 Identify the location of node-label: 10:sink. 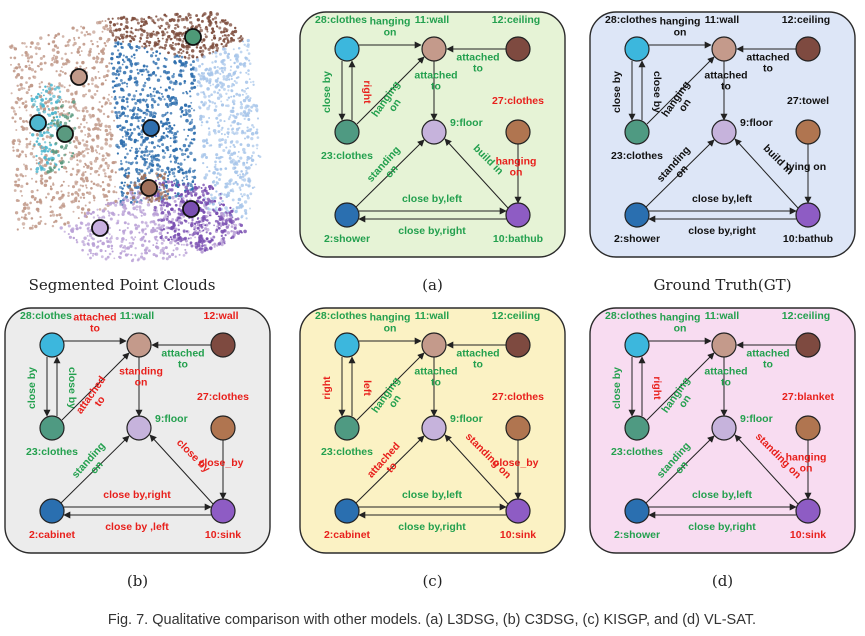
(223, 535).